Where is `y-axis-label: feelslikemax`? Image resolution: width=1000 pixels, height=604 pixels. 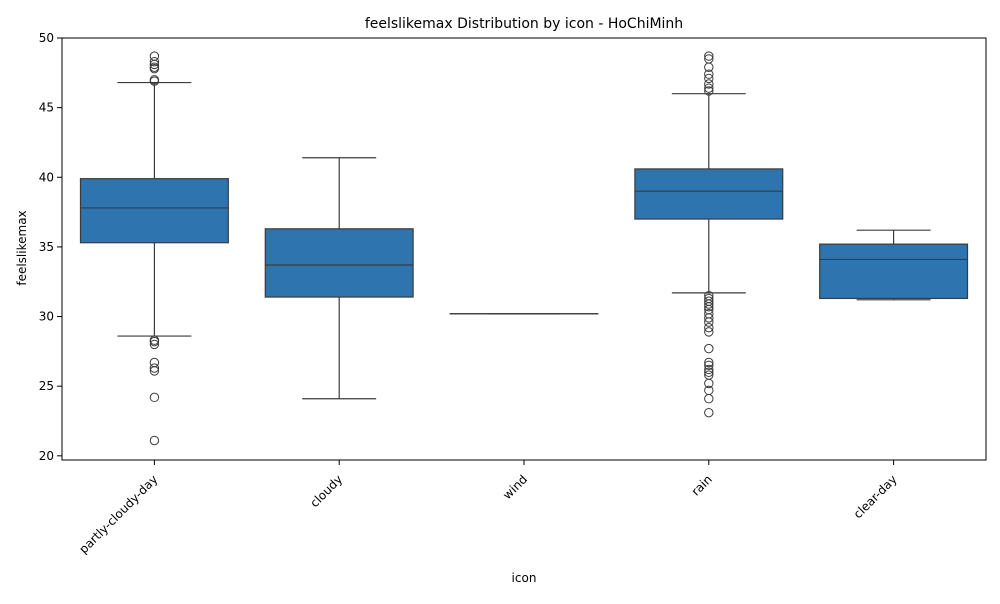
y-axis-label: feelslikemax is located at coordinates (22, 247).